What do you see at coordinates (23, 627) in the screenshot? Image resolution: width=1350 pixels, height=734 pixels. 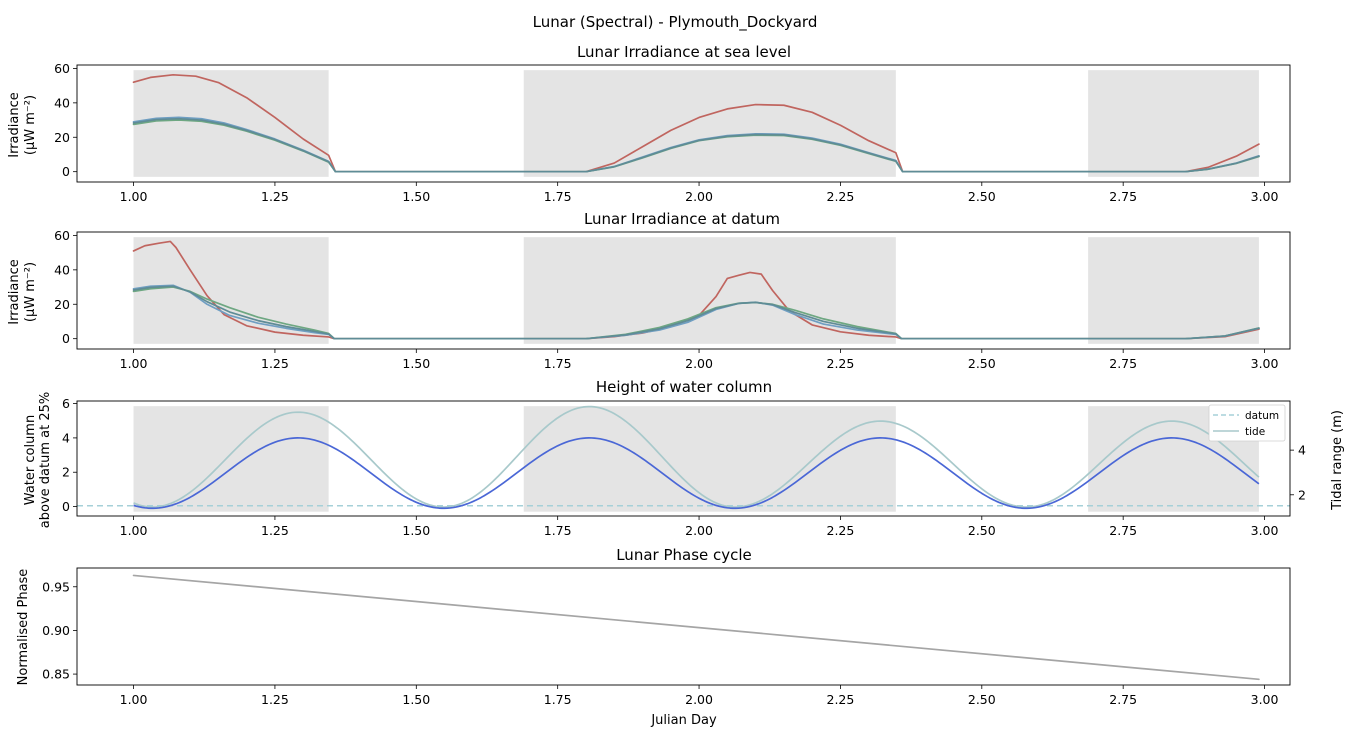 I see `y-axis-label: Normalised Phase` at bounding box center [23, 627].